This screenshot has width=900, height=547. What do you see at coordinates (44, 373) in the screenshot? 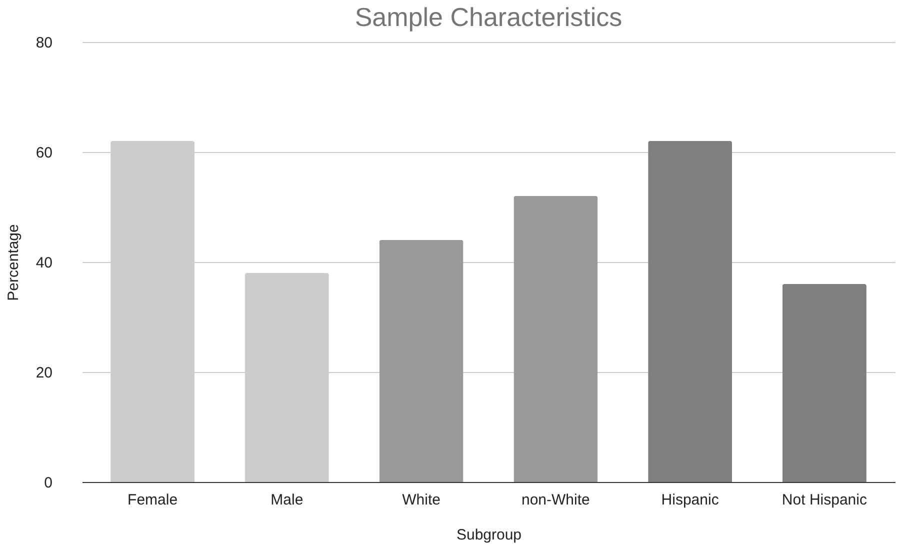
I see `y-tick-label: 20` at bounding box center [44, 373].